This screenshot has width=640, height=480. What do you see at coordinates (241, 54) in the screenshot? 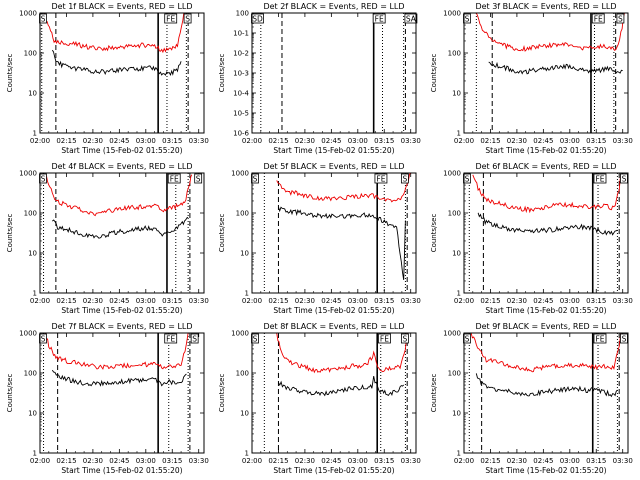
I see `y-tick-label: 10-2` at bounding box center [241, 54].